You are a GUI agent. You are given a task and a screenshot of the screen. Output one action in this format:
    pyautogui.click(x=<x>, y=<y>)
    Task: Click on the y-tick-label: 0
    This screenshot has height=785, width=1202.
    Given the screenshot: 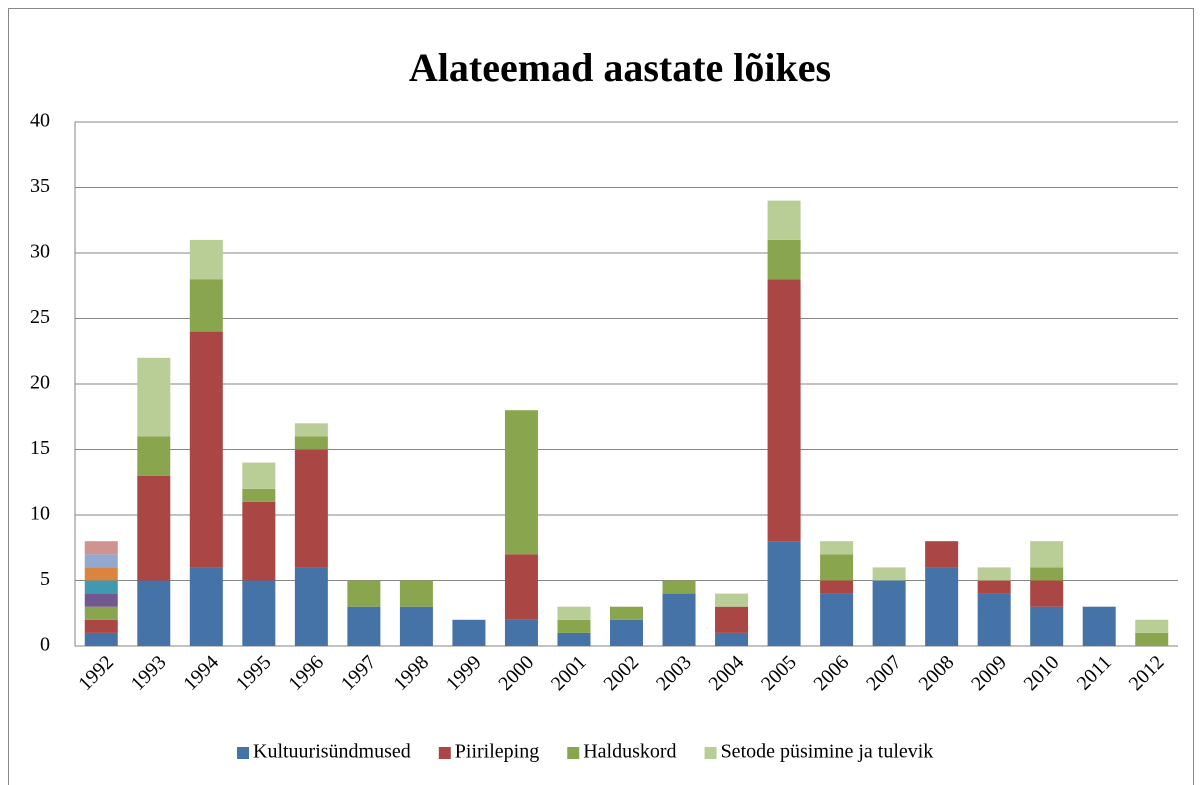 What is the action you would take?
    pyautogui.click(x=45, y=645)
    